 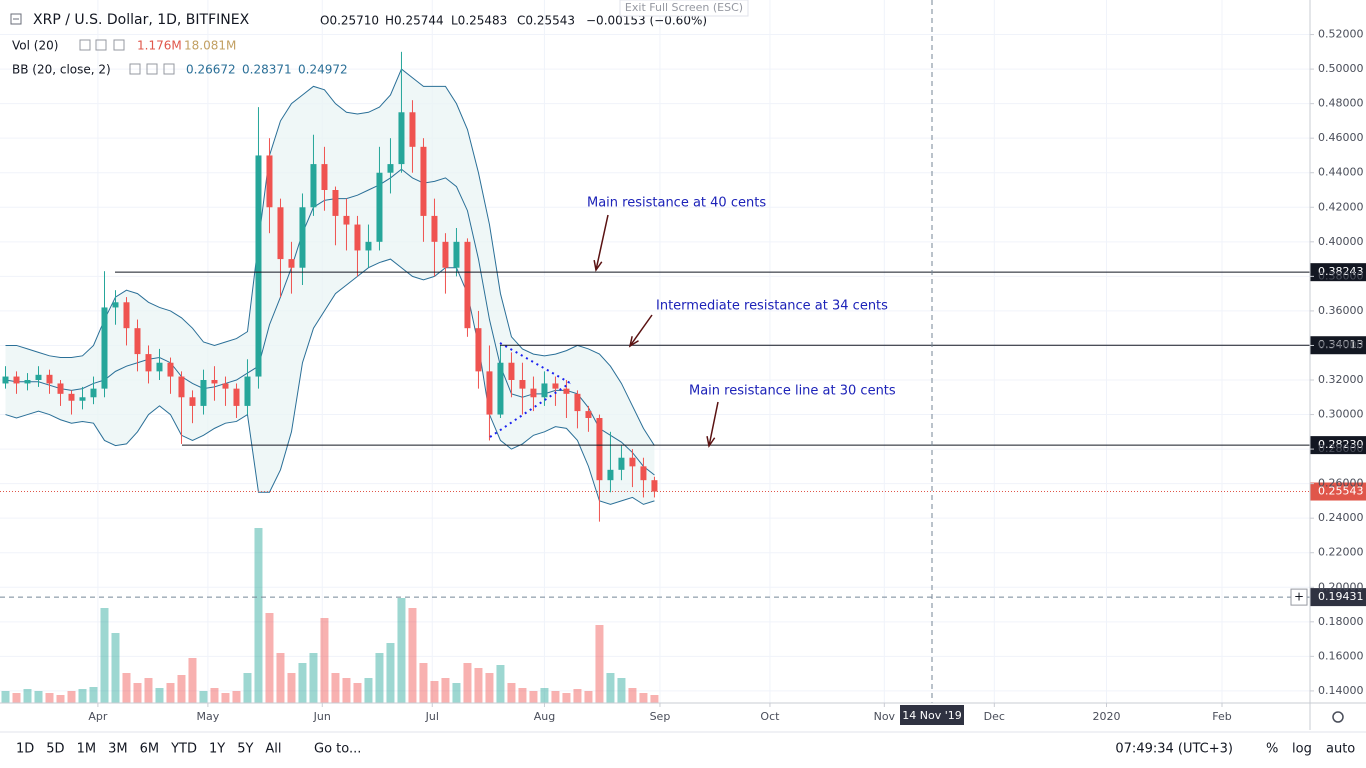 What do you see at coordinates (770, 716) in the screenshot?
I see `x-tick-label: Oct` at bounding box center [770, 716].